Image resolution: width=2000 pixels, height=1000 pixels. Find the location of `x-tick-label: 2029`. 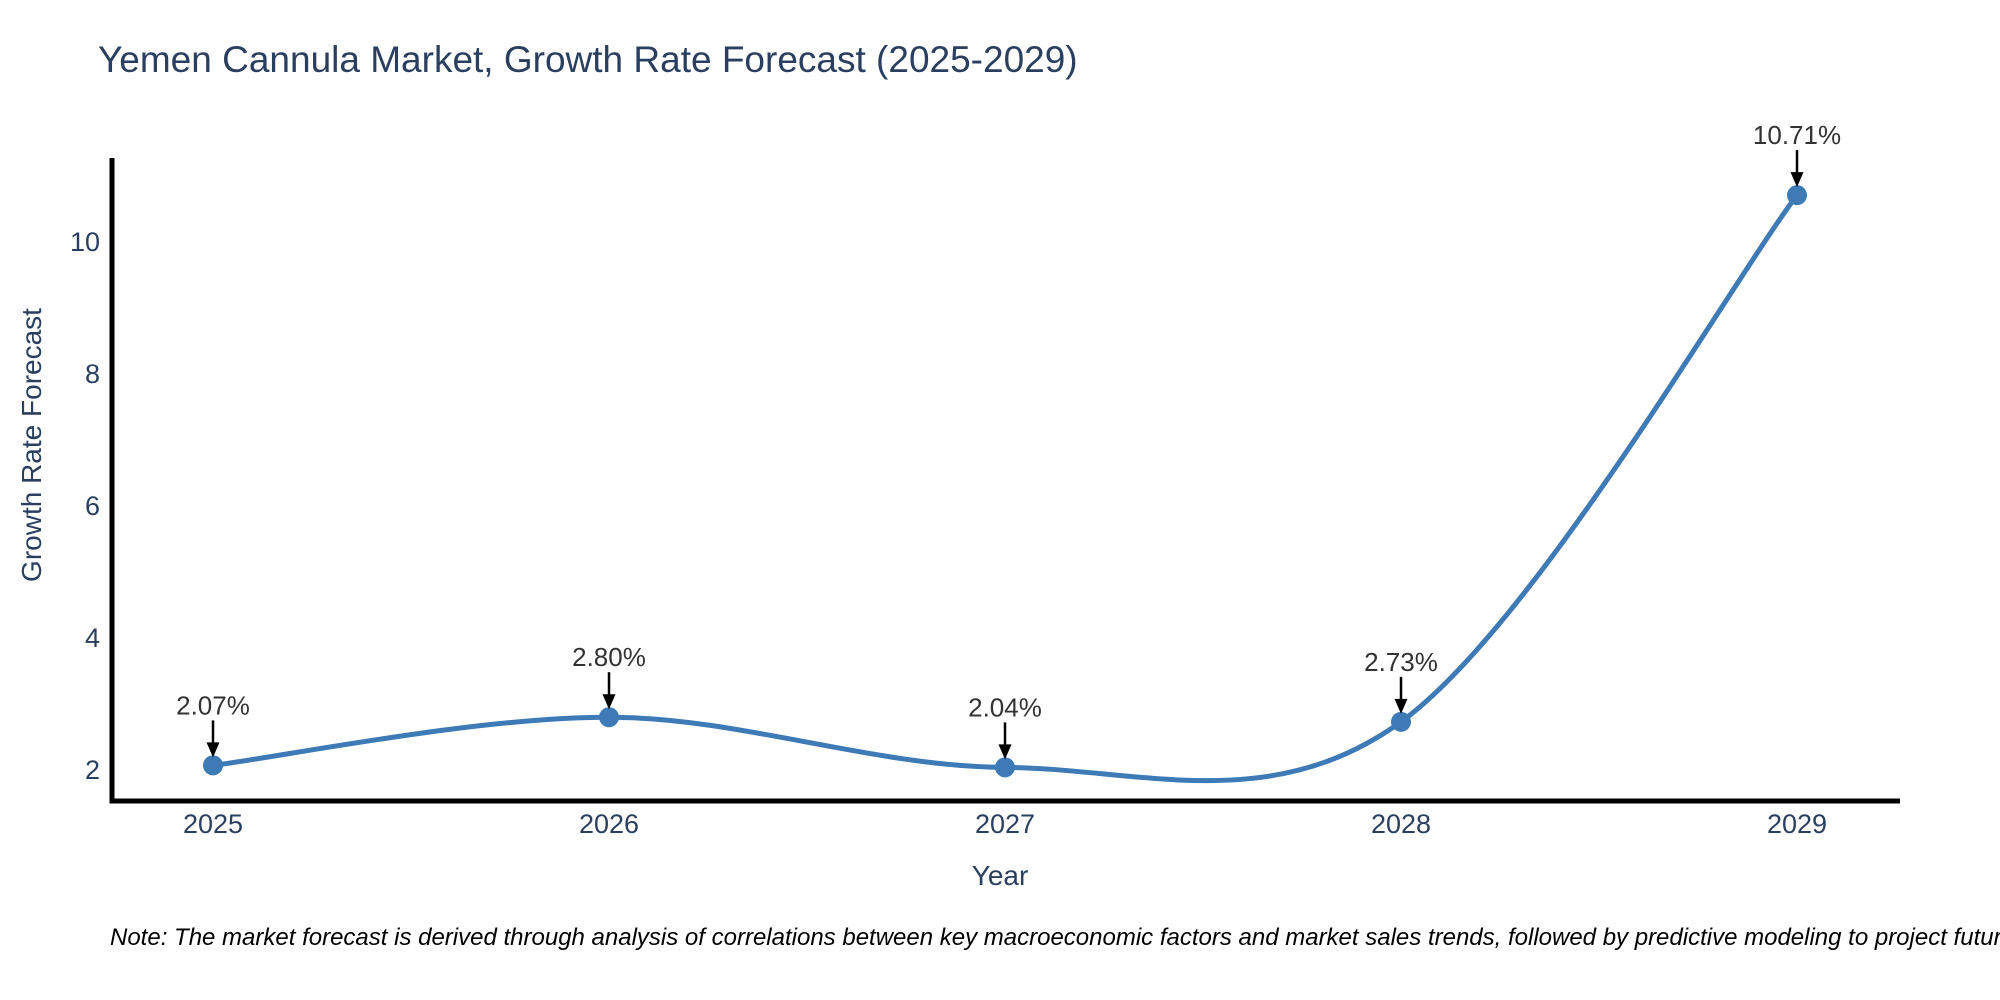

x-tick-label: 2029 is located at coordinates (1797, 824).